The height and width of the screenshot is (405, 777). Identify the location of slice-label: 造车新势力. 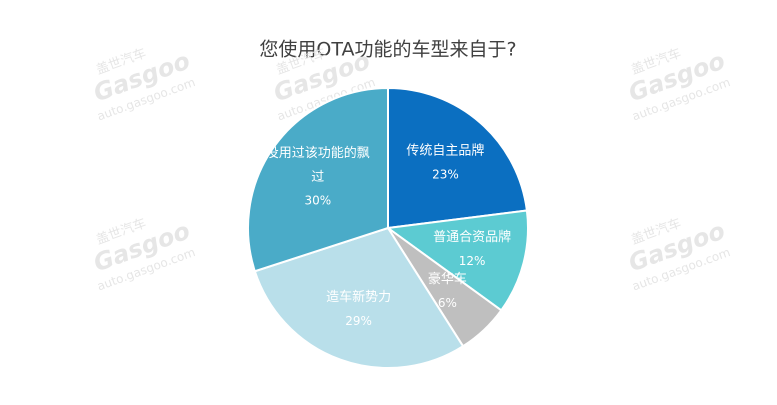
(358, 297).